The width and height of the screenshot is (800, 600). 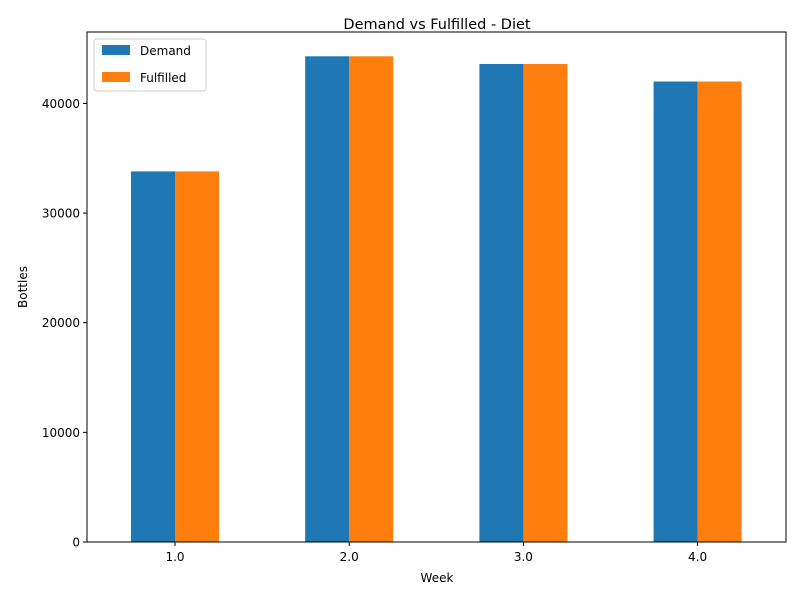 What do you see at coordinates (23, 287) in the screenshot?
I see `y-axis-title: Bottles` at bounding box center [23, 287].